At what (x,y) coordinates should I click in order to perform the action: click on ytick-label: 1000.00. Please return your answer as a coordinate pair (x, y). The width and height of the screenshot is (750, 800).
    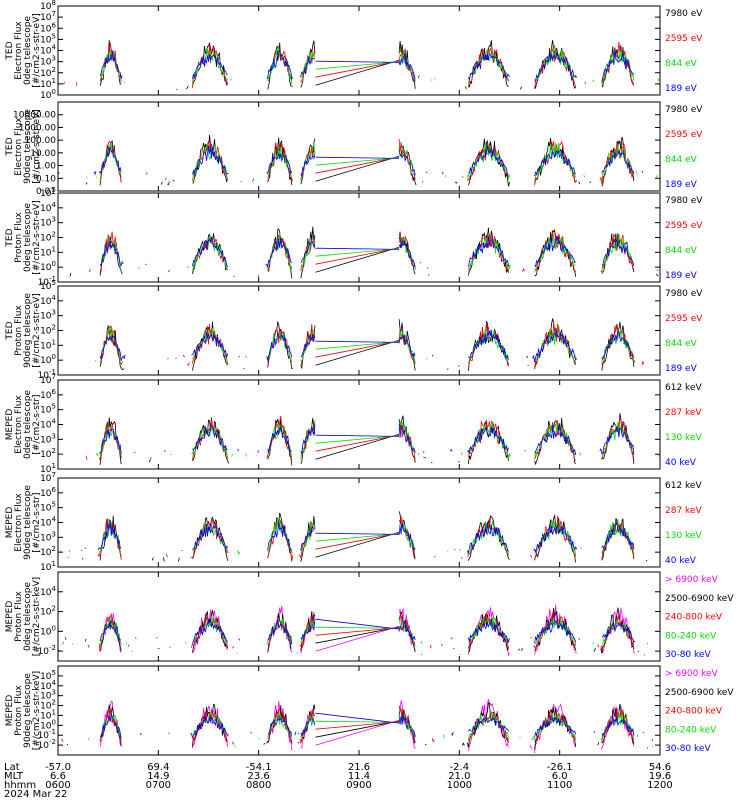
    Looking at the image, I should click on (37, 128).